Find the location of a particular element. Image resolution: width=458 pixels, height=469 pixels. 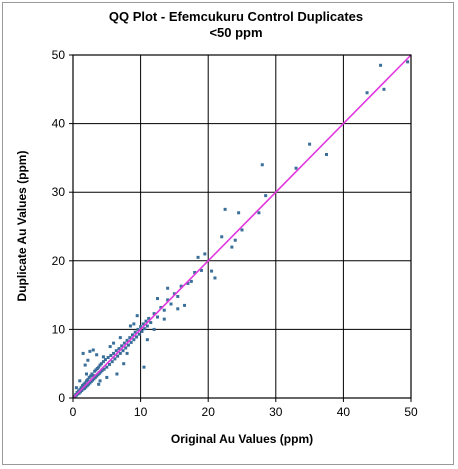

y-tick-label: 10 is located at coordinates (59, 329).